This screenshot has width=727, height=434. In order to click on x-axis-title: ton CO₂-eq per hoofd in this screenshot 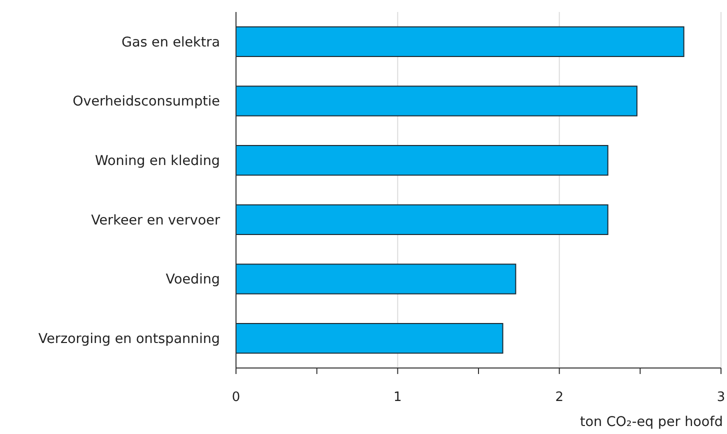, I will do `click(651, 422)`.